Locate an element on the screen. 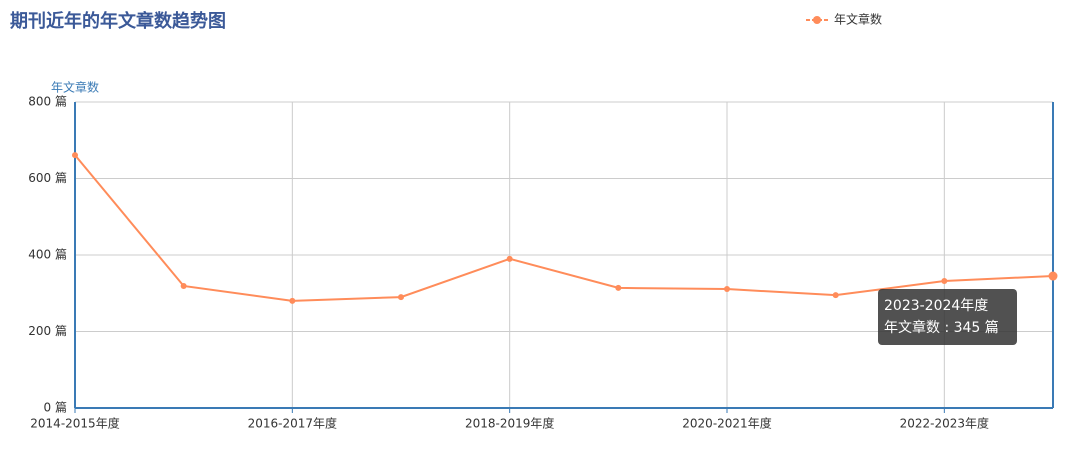  tooltip-title: 2023-2024年度 is located at coordinates (936, 306).